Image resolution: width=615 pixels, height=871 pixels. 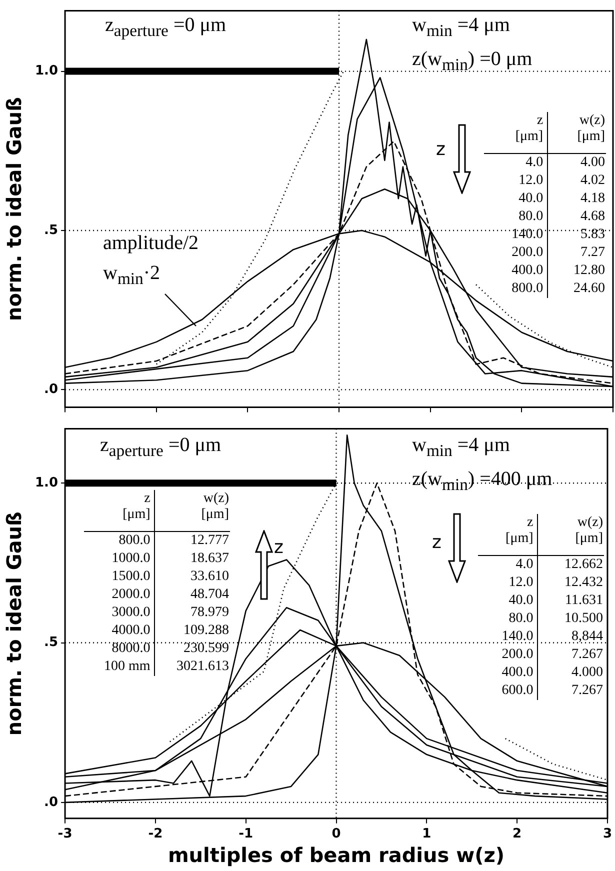 I want to click on annotation: 7.27, so click(x=593, y=253).